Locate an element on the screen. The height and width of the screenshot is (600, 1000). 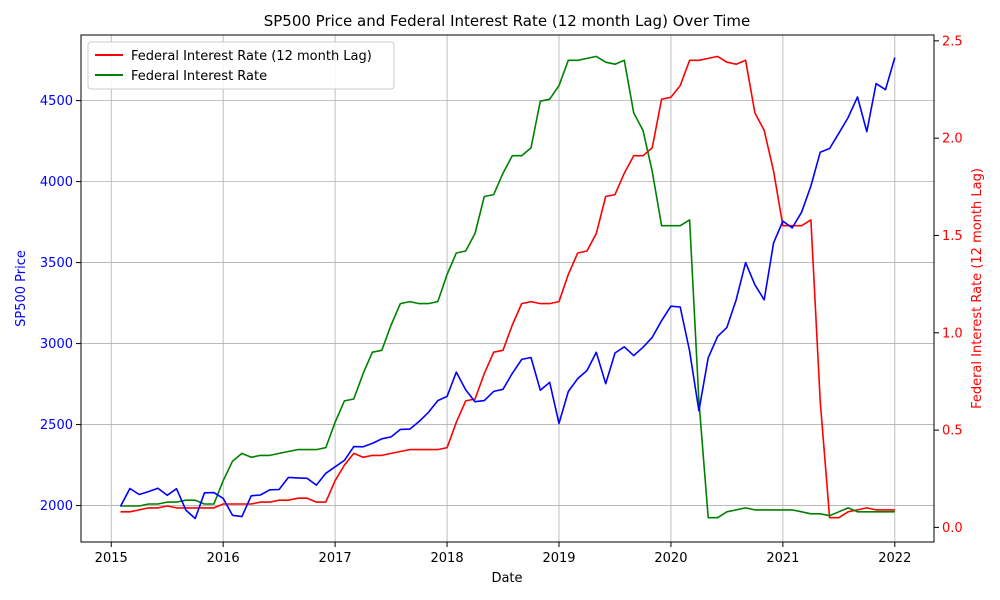
x-tick-label: 2019 is located at coordinates (558, 558).